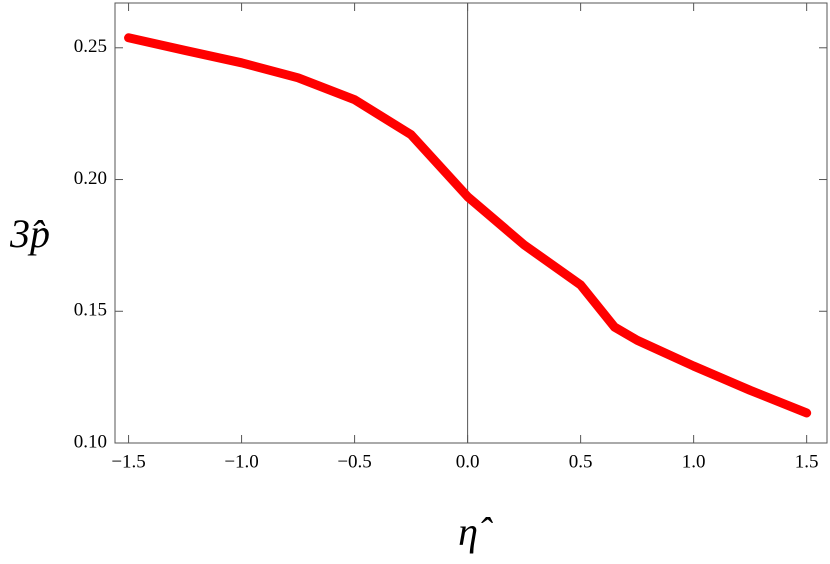  I want to click on x-tick-label: −1.0, so click(241, 461).